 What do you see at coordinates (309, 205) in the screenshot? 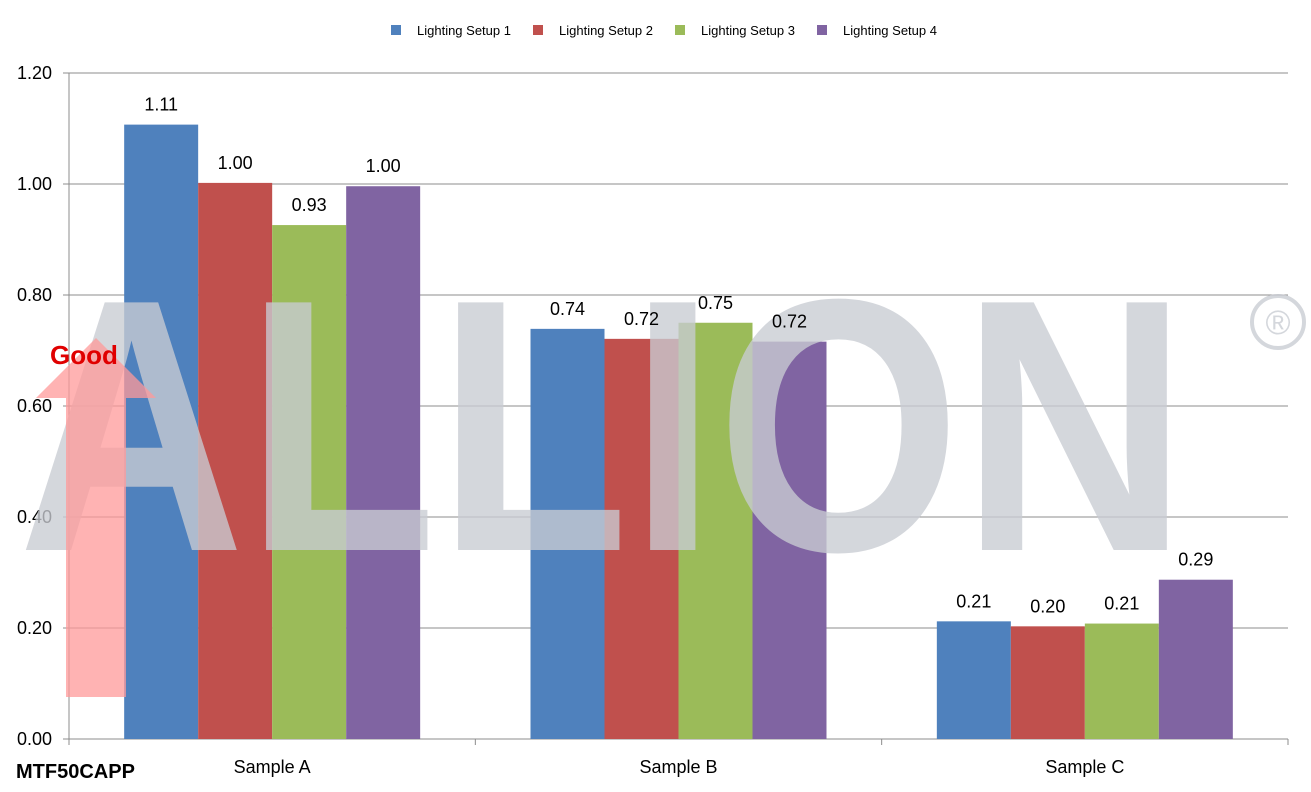
I see `data-label: 0.93` at bounding box center [309, 205].